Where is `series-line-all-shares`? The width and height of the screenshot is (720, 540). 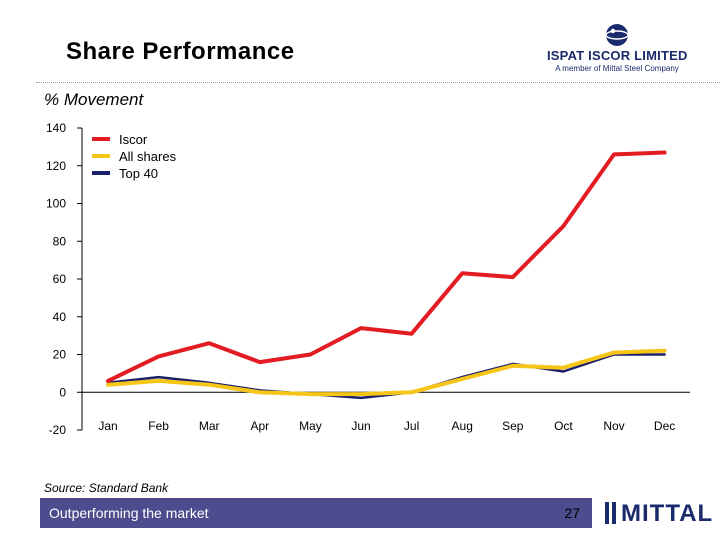
series-line-all-shares is located at coordinates (386, 372).